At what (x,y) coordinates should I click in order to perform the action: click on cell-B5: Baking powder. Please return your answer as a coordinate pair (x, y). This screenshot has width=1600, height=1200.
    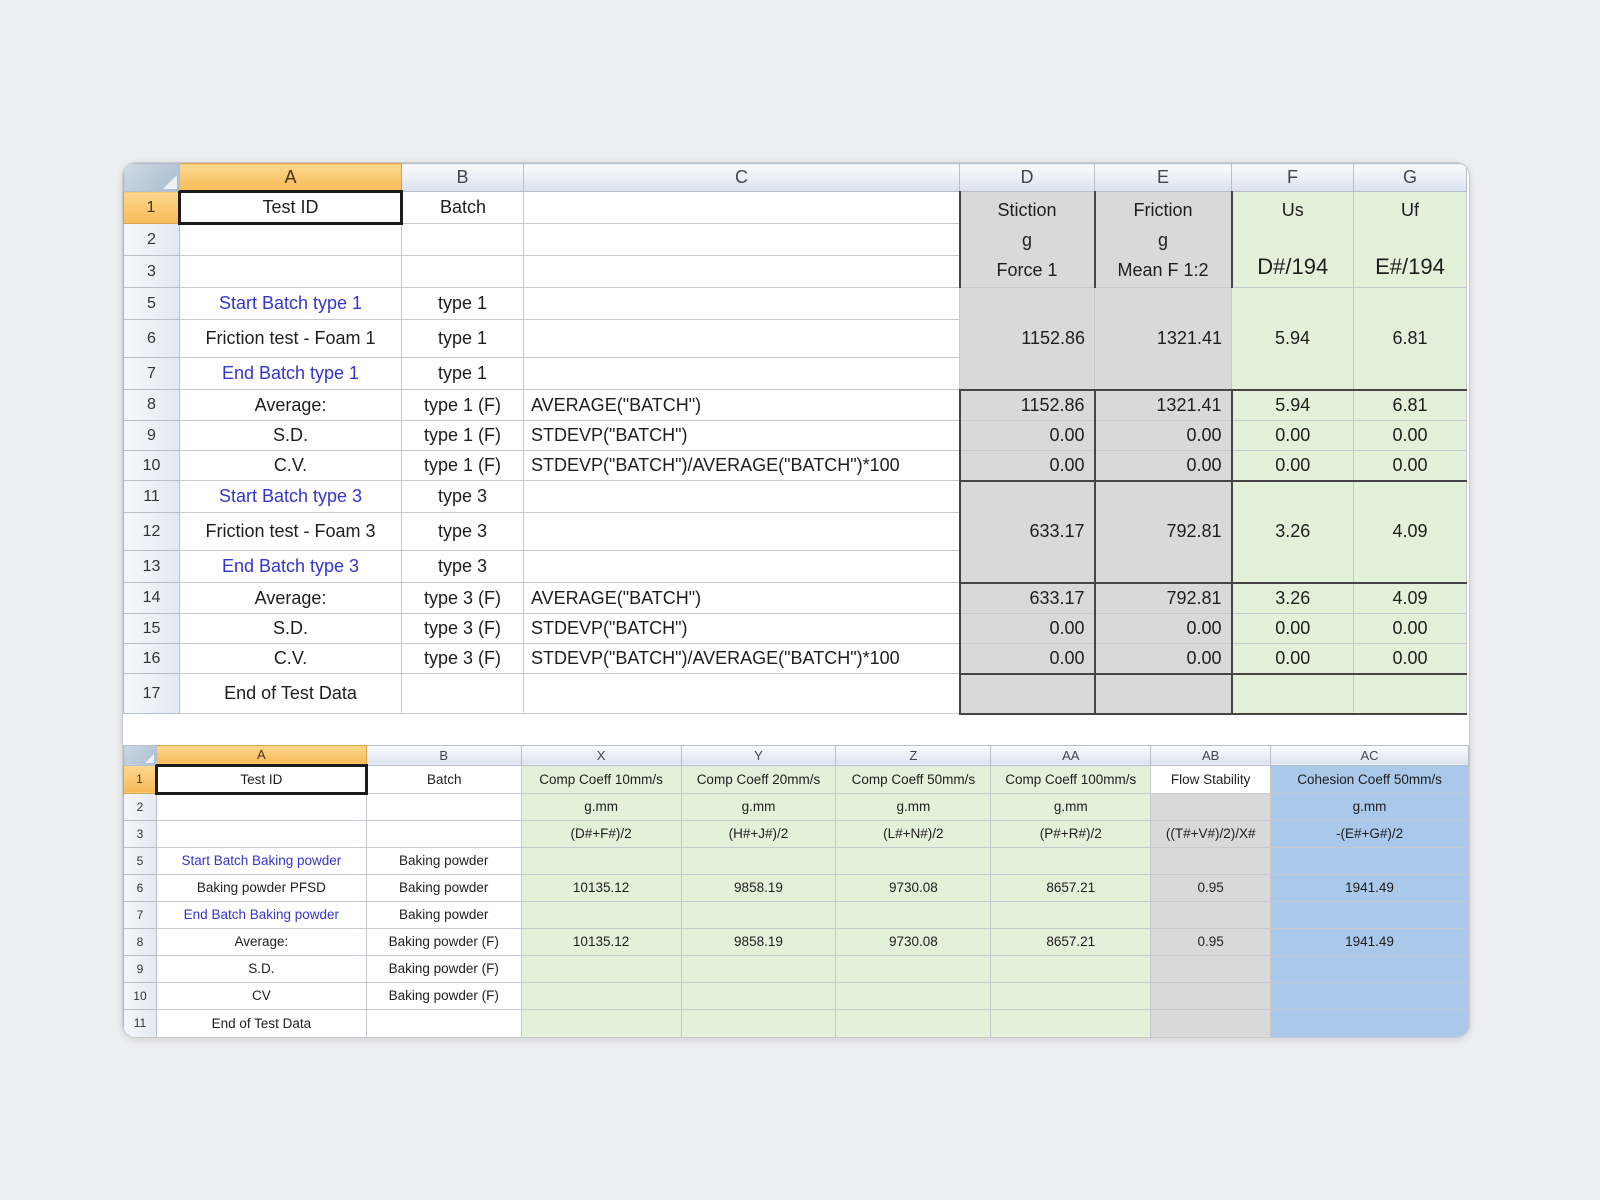
    Looking at the image, I should click on (443, 860).